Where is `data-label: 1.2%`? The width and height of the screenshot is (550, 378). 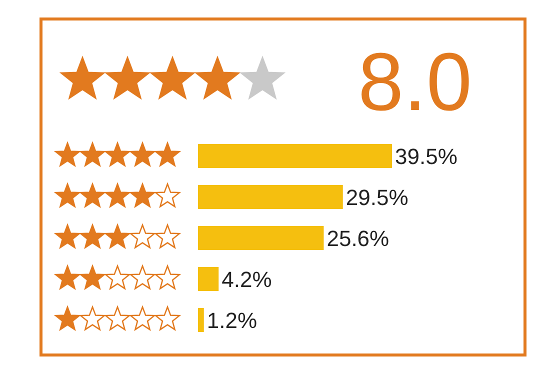 data-label: 1.2% is located at coordinates (232, 320).